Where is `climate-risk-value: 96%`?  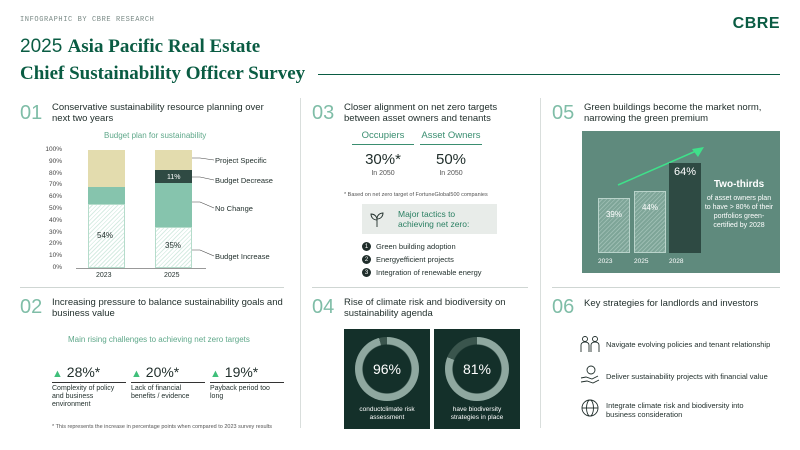 climate-risk-value: 96% is located at coordinates (387, 369).